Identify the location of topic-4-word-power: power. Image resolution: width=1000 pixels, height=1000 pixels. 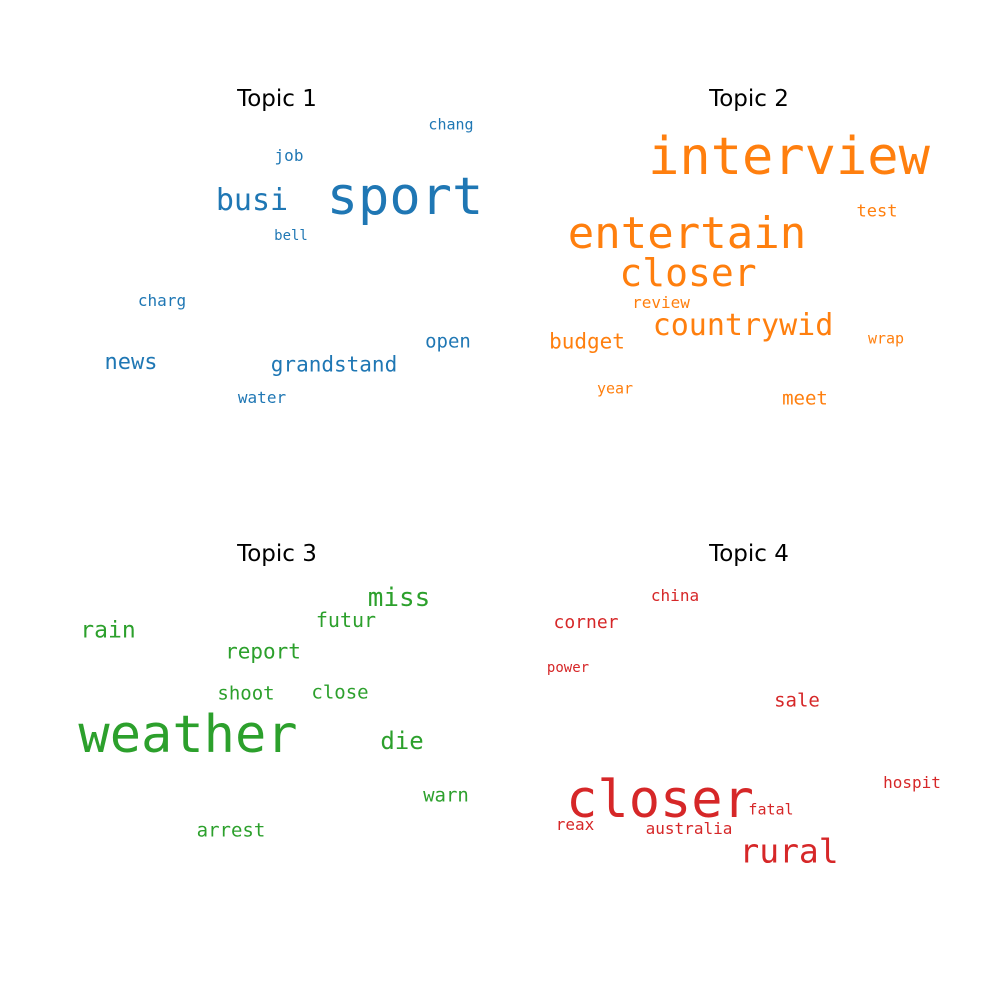
(568, 668).